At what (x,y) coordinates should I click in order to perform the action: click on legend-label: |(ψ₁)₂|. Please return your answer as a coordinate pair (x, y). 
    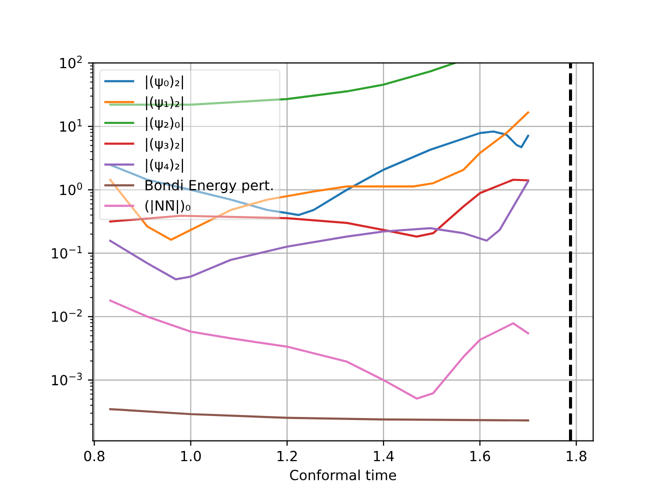
    Looking at the image, I should click on (164, 103).